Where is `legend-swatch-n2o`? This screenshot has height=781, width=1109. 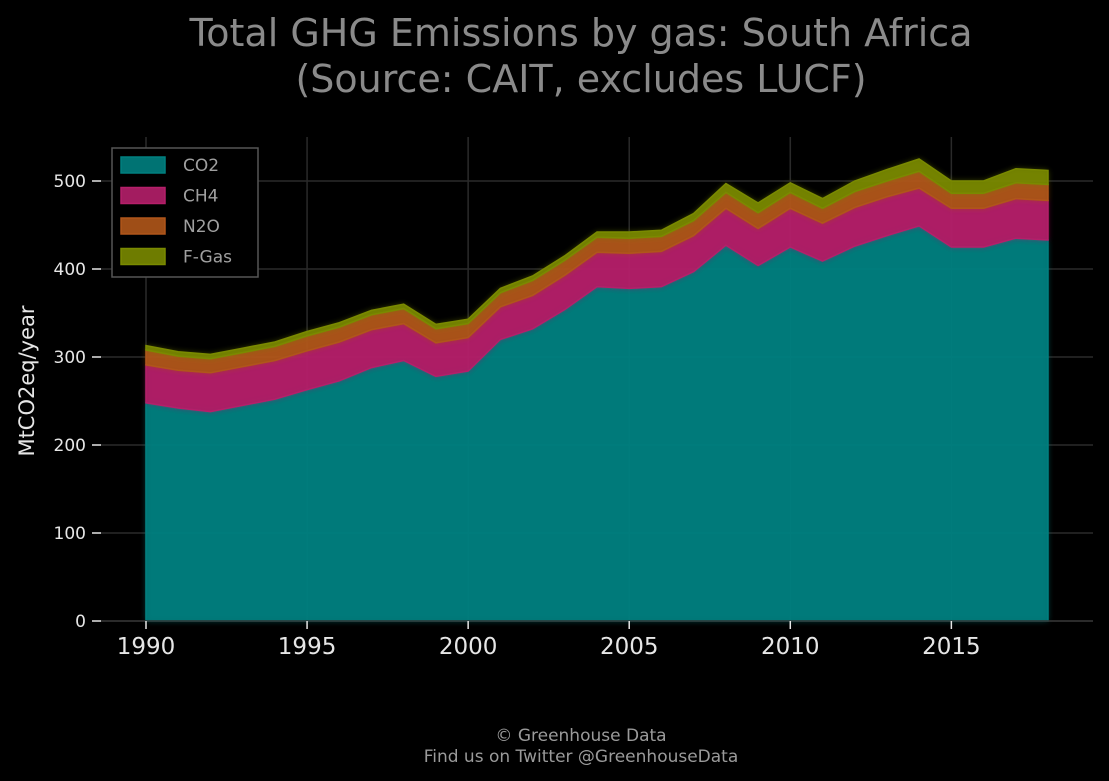
legend-swatch-n2o is located at coordinates (143, 226).